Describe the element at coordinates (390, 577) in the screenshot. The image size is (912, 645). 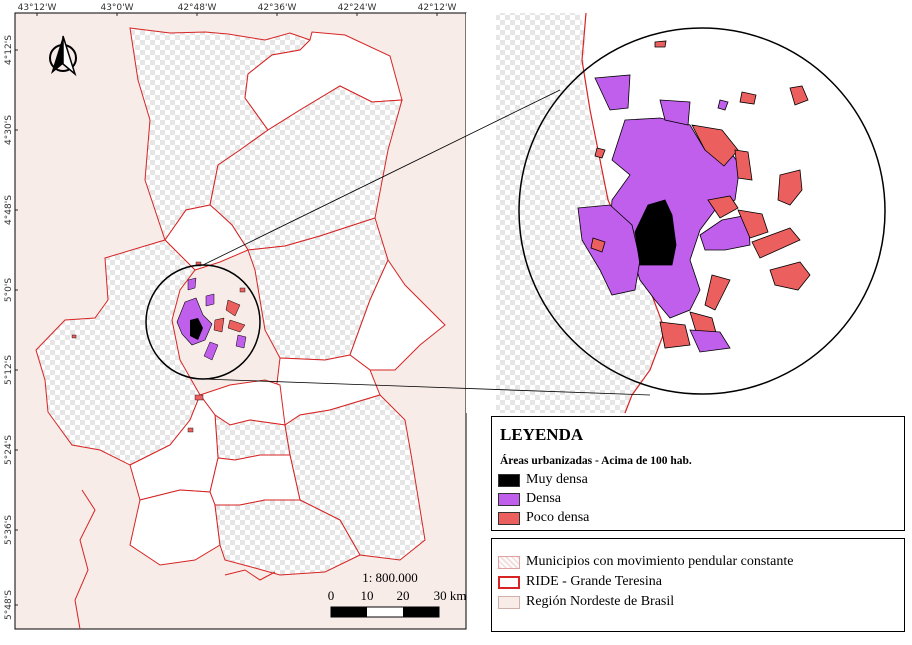
I see `scale-ratio: 1: 800.000` at that location.